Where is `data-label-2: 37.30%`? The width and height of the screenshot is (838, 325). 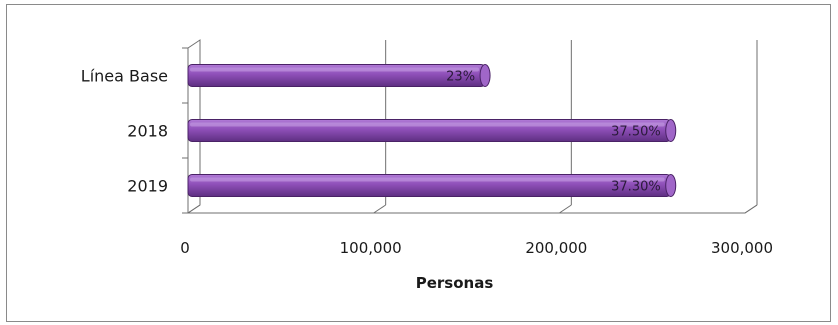
data-label-2: 37.30% is located at coordinates (636, 187).